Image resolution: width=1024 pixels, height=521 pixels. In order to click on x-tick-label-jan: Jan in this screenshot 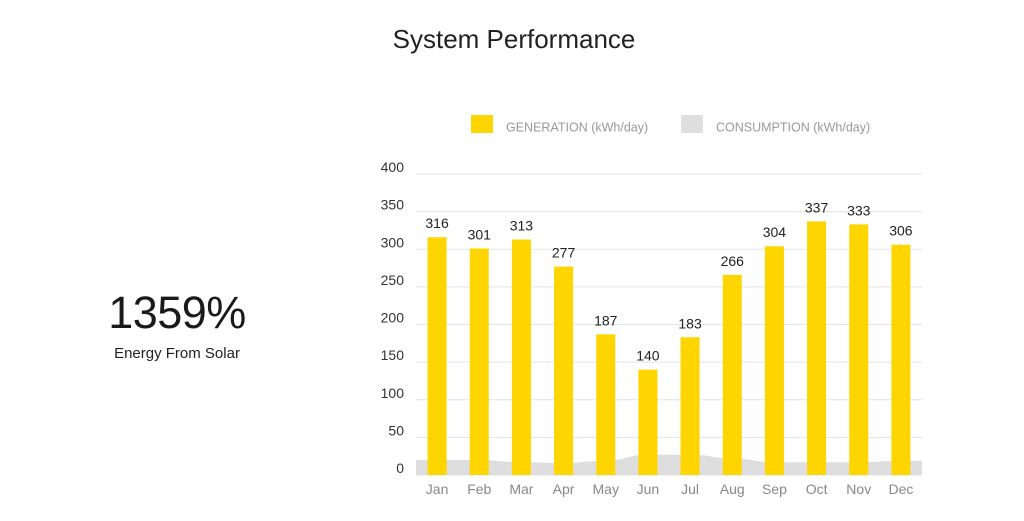, I will do `click(437, 489)`.